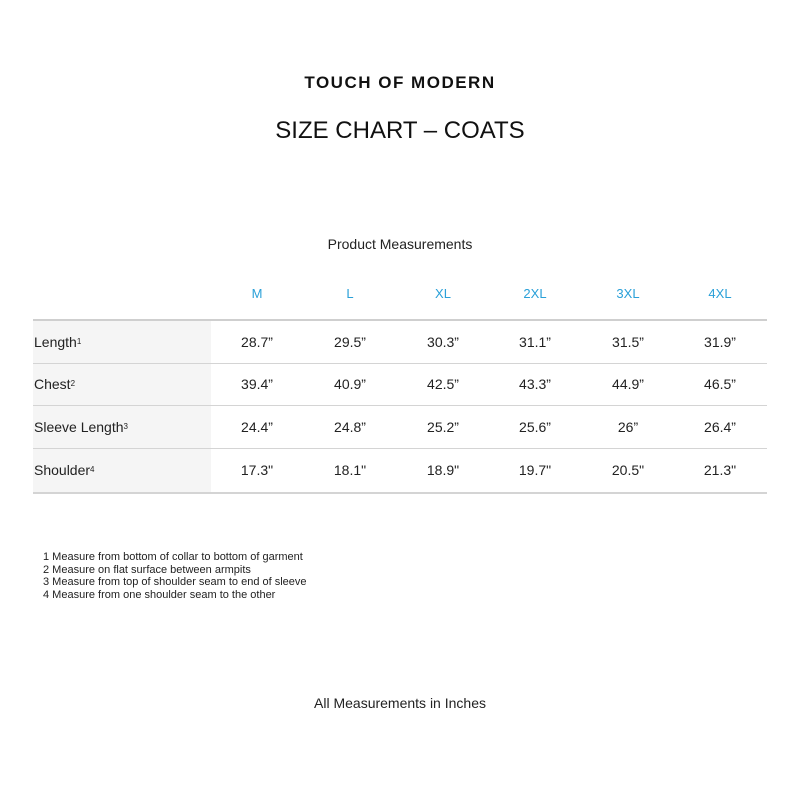  Describe the element at coordinates (443, 427) in the screenshot. I see `table-cell: 25.2”` at that location.